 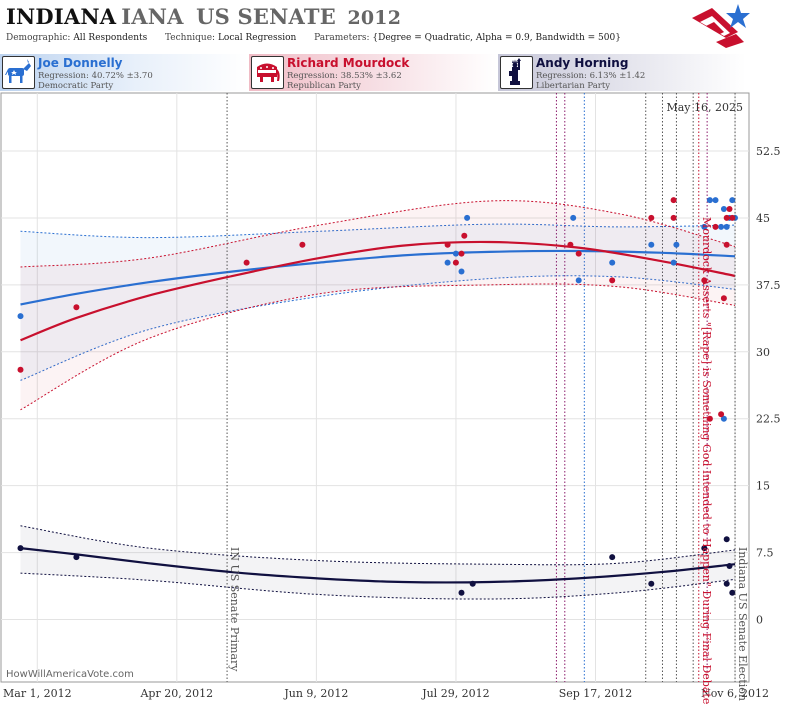 I want to click on band-lower-line, so click(x=378, y=586).